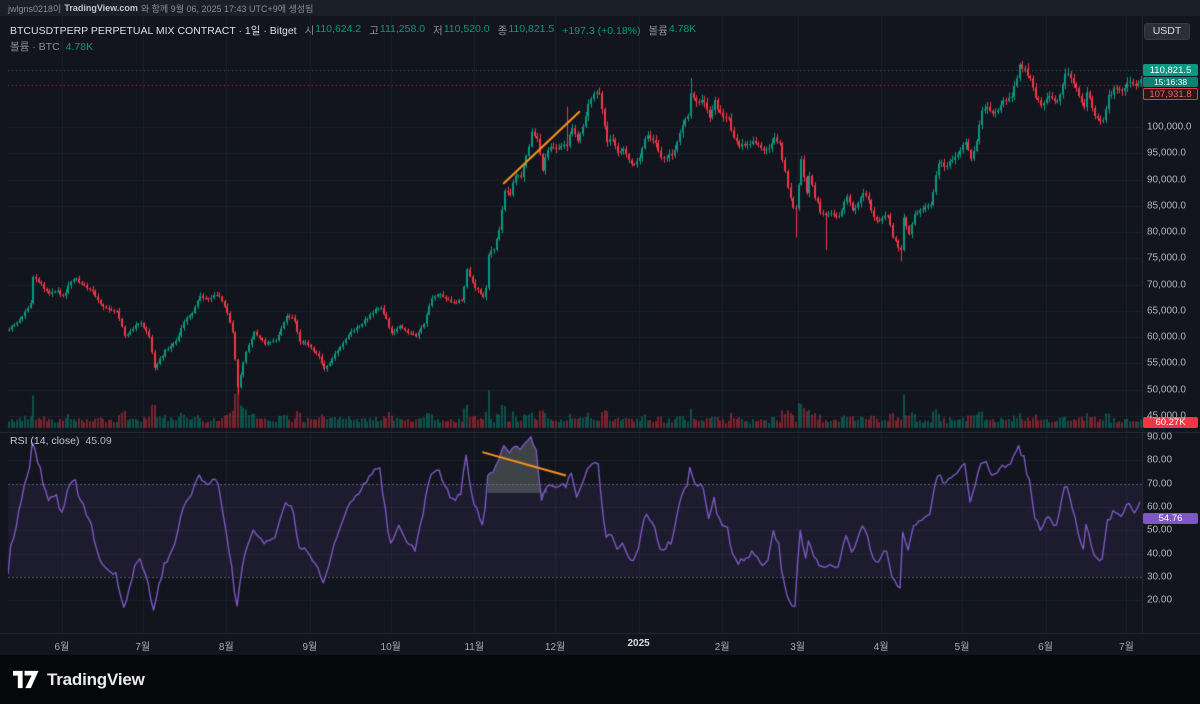 Image resolution: width=1200 pixels, height=704 pixels. I want to click on currency-toggle-button: USDT, so click(1167, 31).